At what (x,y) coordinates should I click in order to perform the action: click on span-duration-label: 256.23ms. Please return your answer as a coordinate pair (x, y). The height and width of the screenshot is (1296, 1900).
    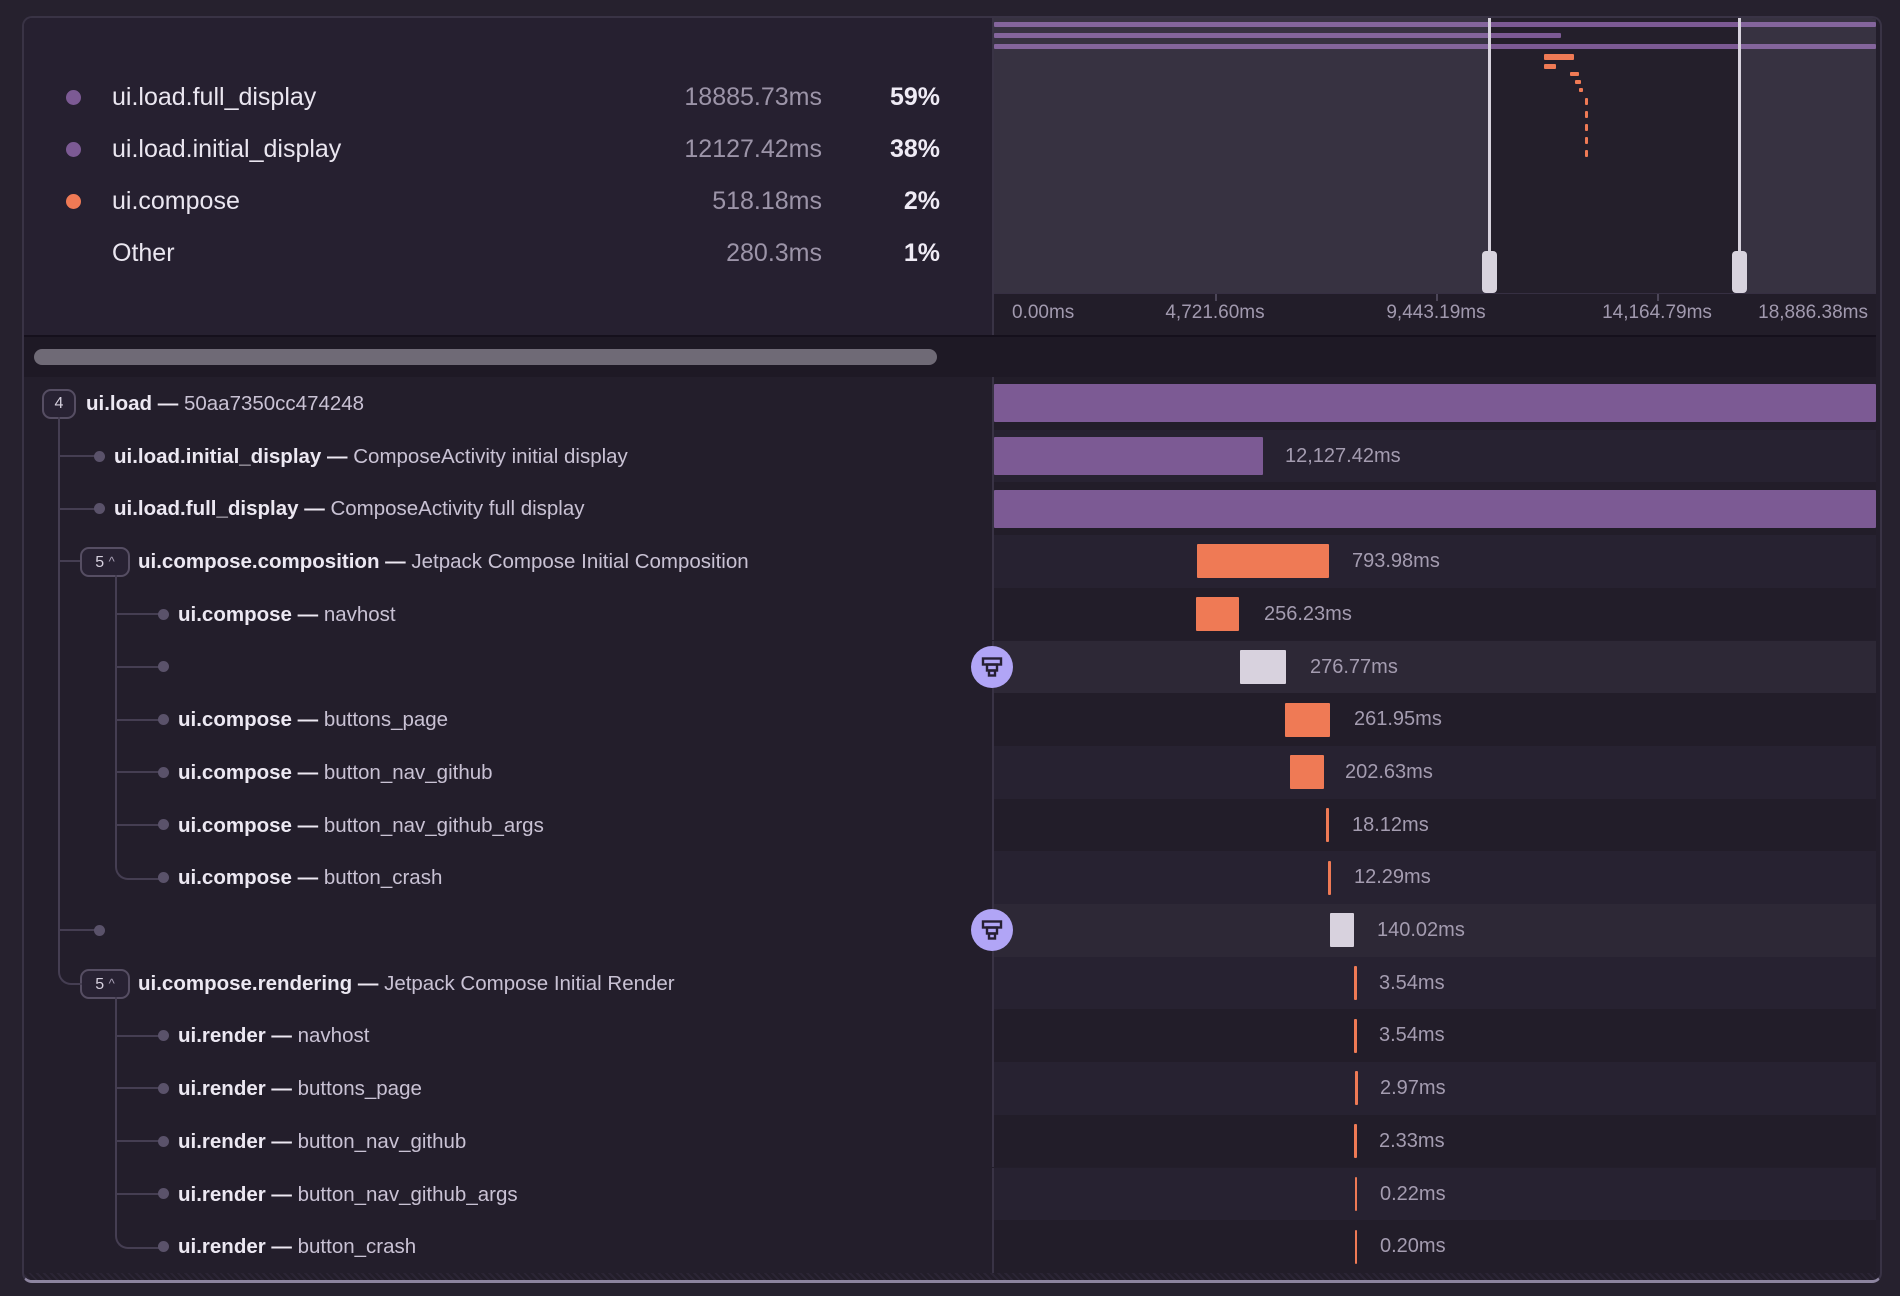
    Looking at the image, I should click on (1308, 613).